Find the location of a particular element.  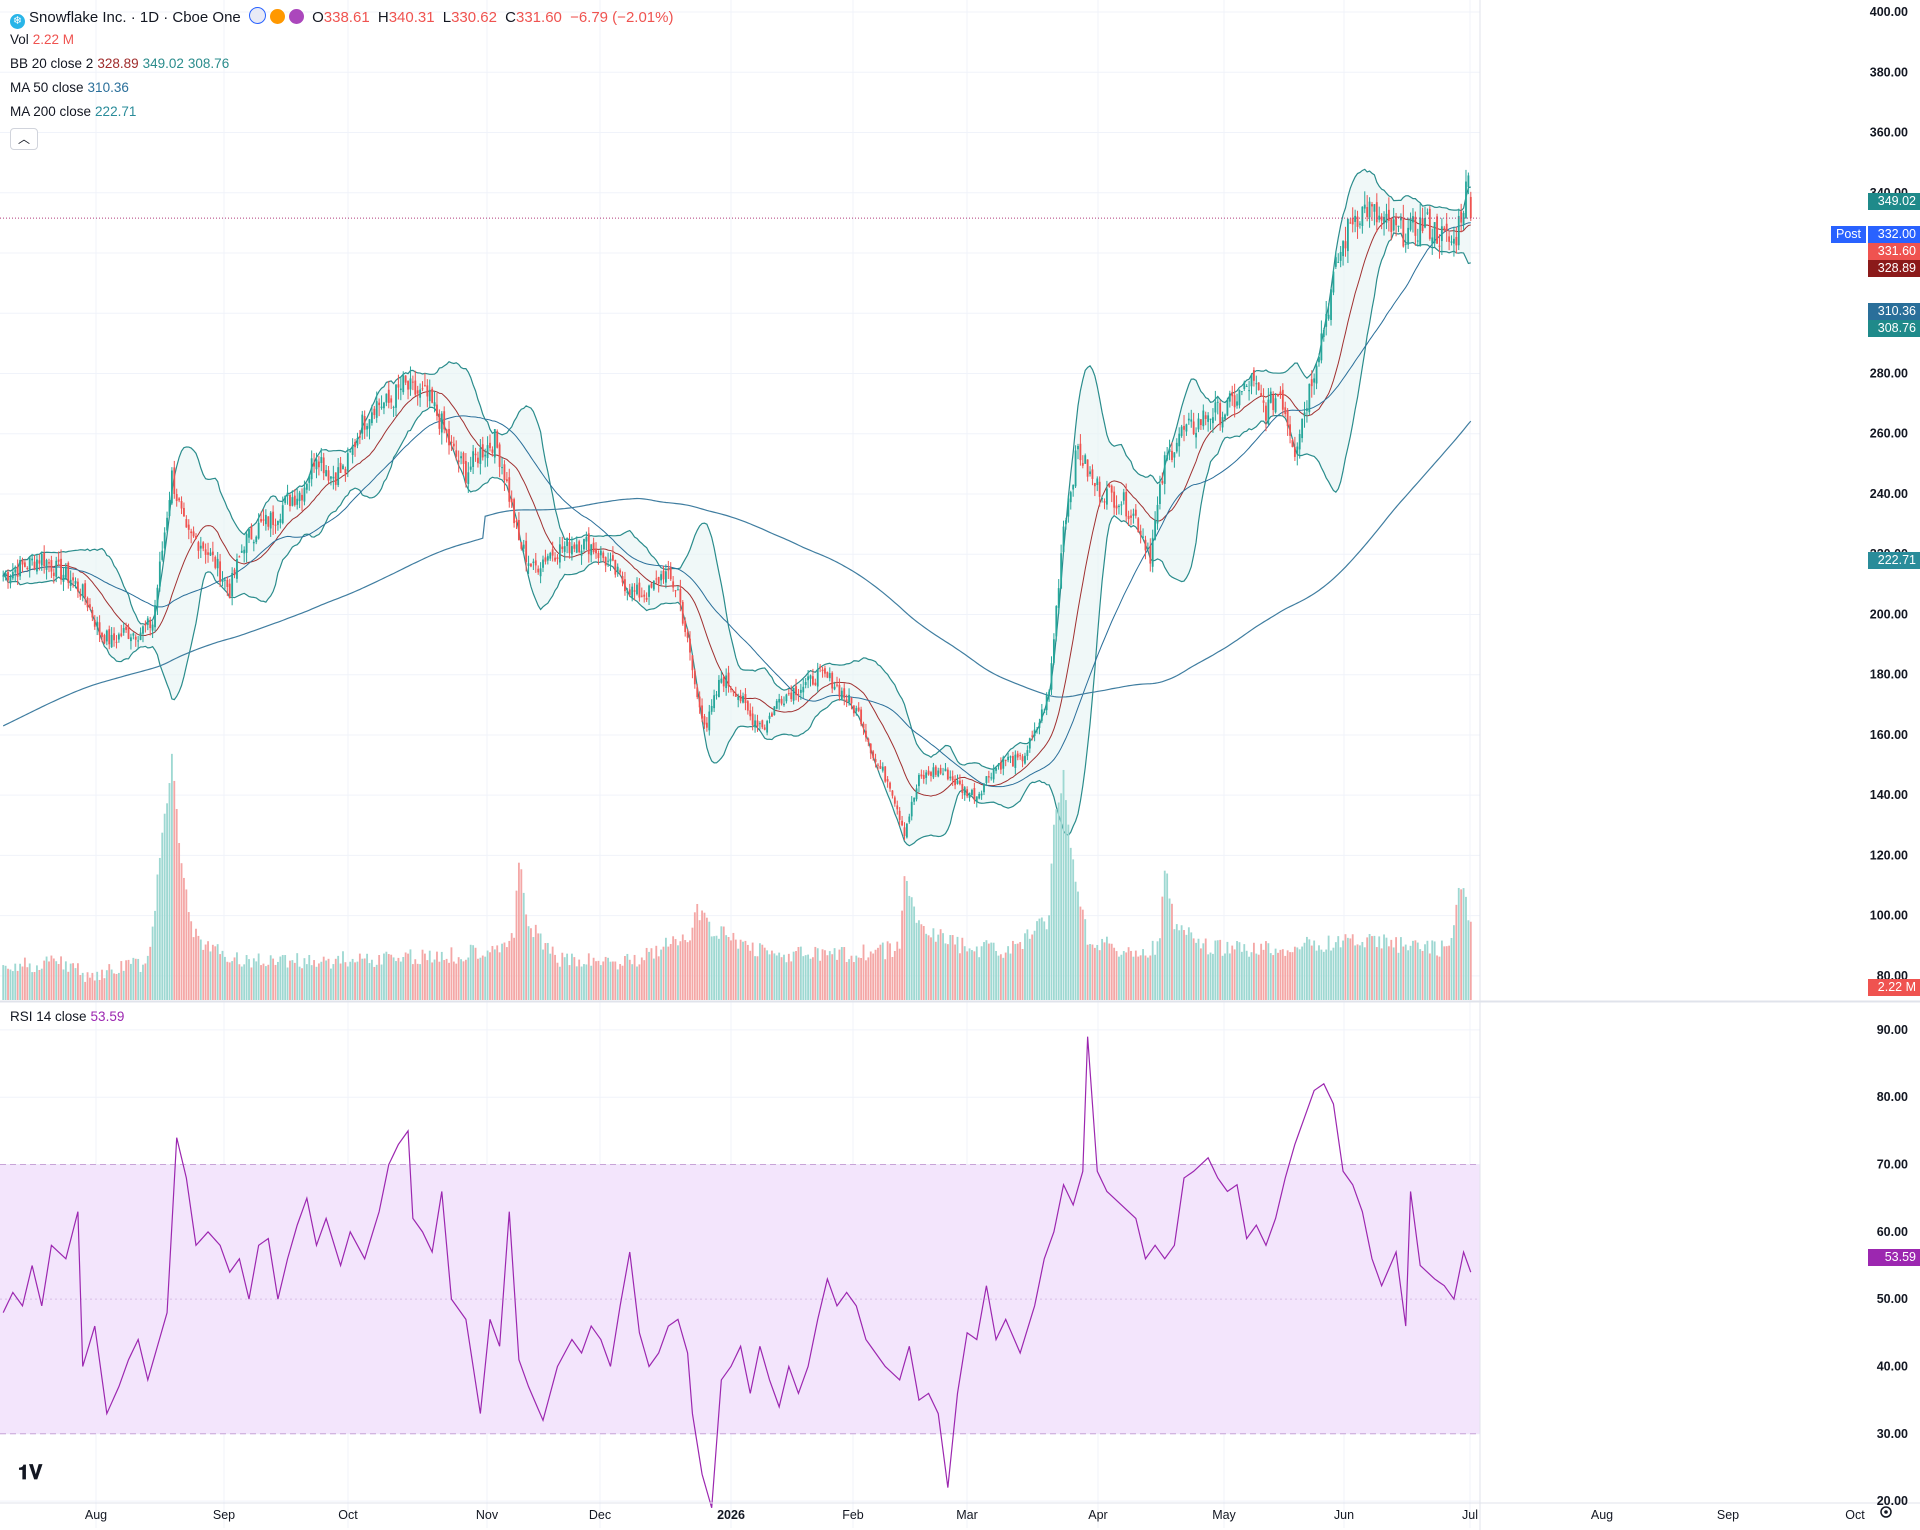

collapse-legend-button: ︿ is located at coordinates (24, 139).